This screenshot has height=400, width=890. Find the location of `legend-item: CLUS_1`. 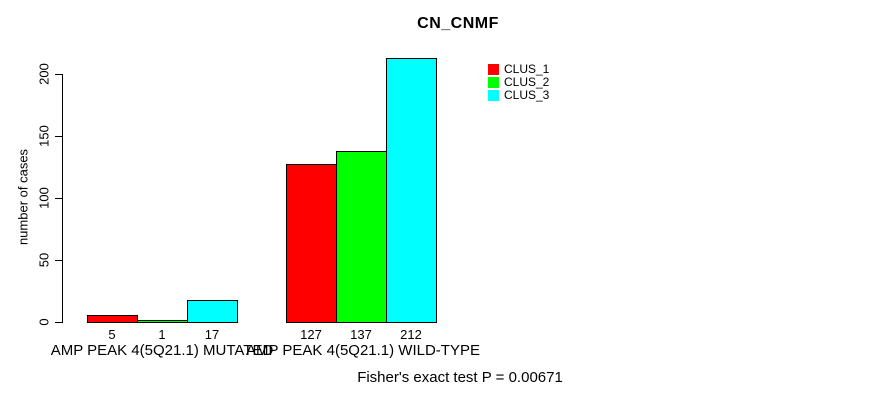

legend-item: CLUS_1 is located at coordinates (518, 69).